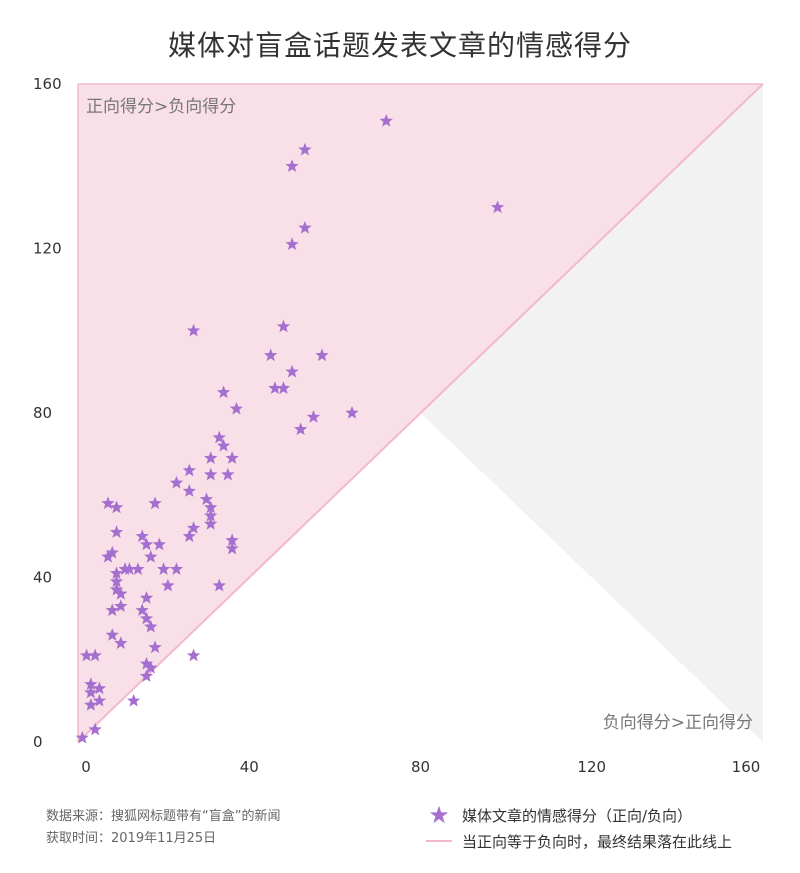 The height and width of the screenshot is (873, 800). Describe the element at coordinates (131, 838) in the screenshot. I see `fetch-date: 获取时间：2019年11月25日` at that location.